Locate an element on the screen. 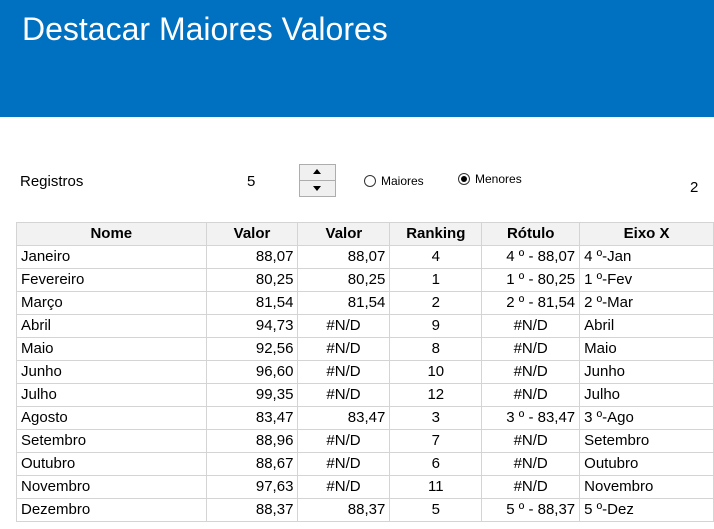 The image size is (714, 529). col-valor: Valor is located at coordinates (252, 234).